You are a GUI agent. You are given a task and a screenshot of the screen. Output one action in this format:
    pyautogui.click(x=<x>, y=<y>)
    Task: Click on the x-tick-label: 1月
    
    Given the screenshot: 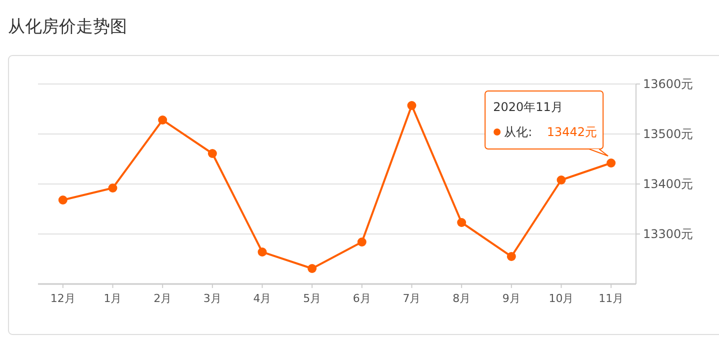 What is the action you would take?
    pyautogui.click(x=113, y=298)
    